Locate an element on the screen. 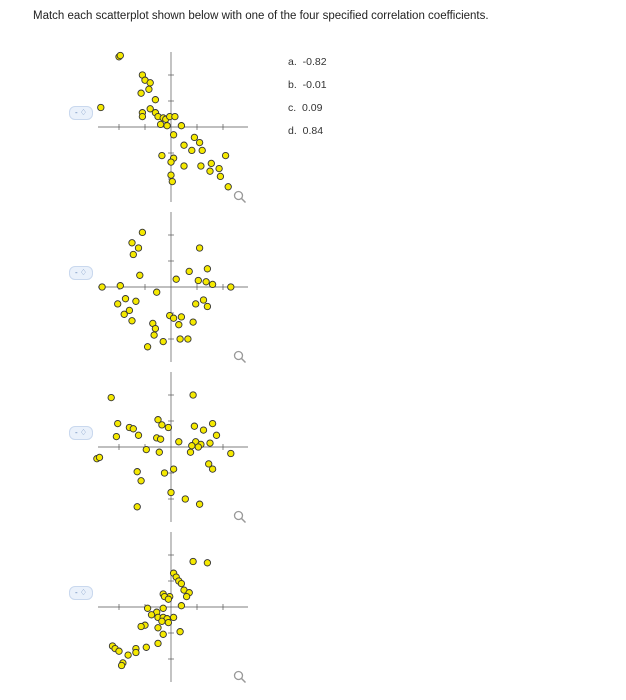 Image resolution: width=626 pixels, height=700 pixels. answer-dropdown-2: - ♢ is located at coordinates (81, 273).